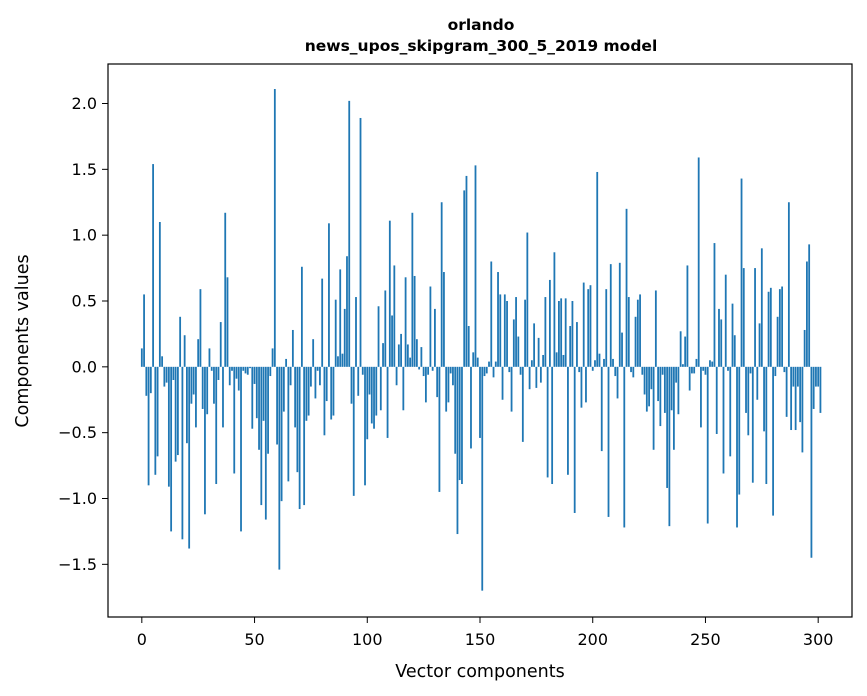  Describe the element at coordinates (84, 301) in the screenshot. I see `y-tick-label: 0.5` at that location.